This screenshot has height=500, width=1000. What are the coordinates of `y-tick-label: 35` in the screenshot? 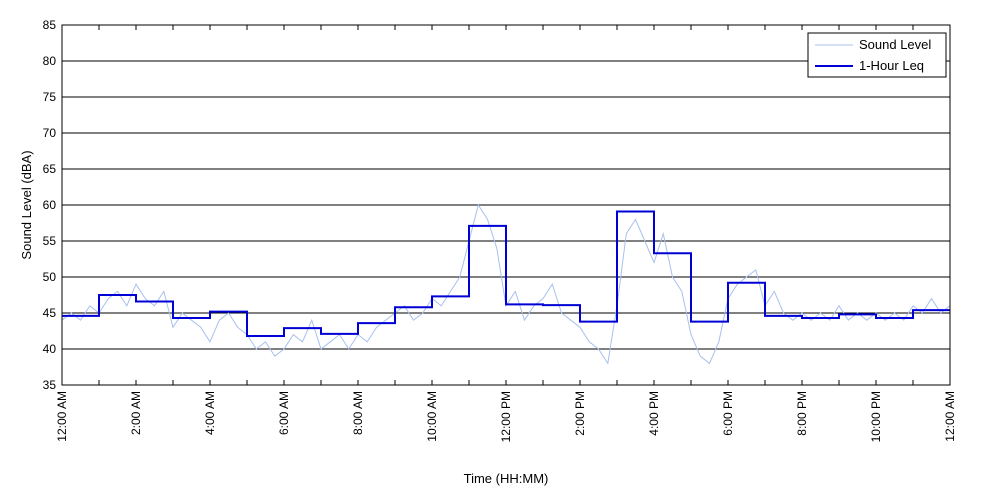 It's located at (50, 385).